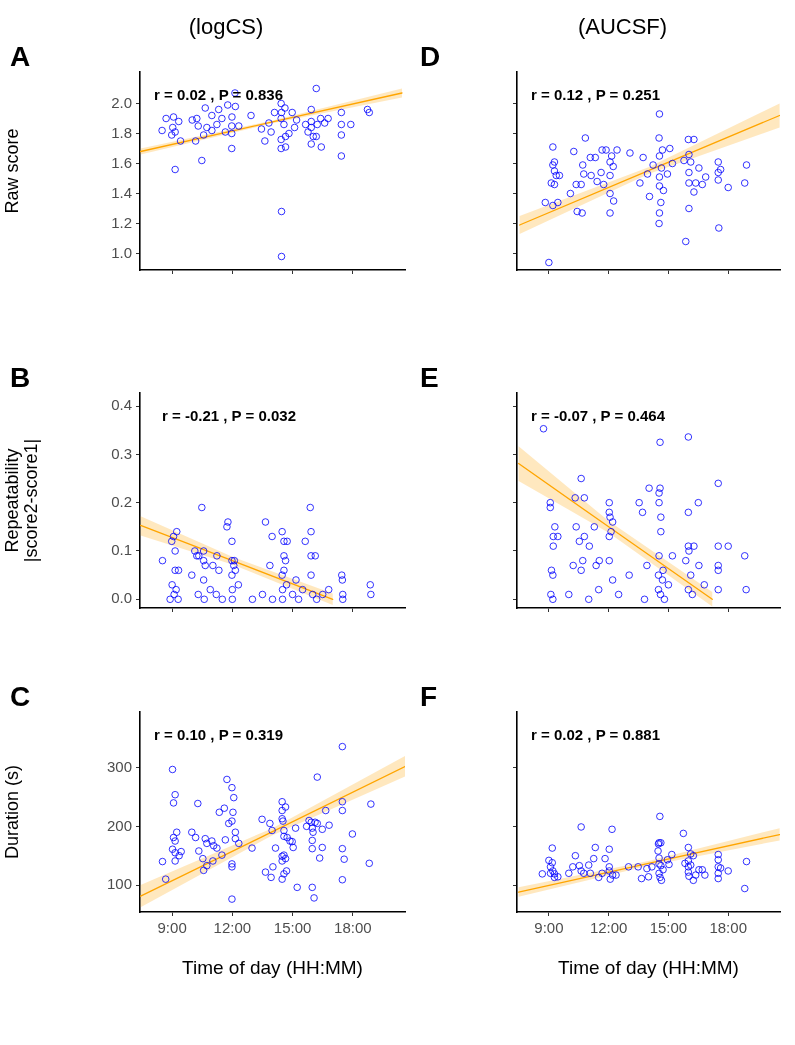  Describe the element at coordinates (121, 132) in the screenshot. I see `y-tick-label: 1.8` at that location.